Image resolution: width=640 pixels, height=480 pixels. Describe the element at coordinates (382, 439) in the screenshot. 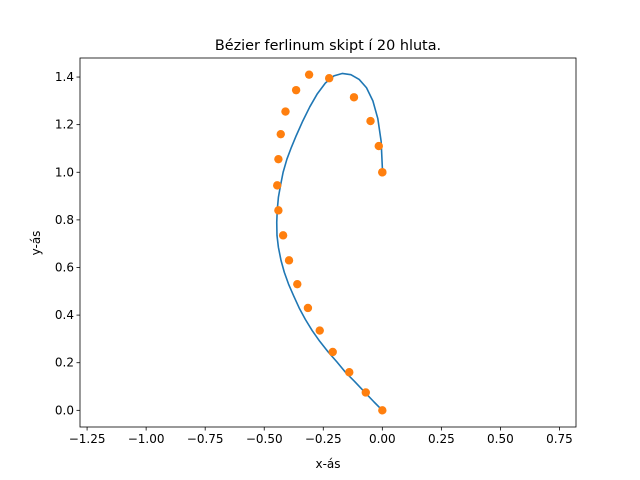

I see `x-tick-label: 0.00` at that location.